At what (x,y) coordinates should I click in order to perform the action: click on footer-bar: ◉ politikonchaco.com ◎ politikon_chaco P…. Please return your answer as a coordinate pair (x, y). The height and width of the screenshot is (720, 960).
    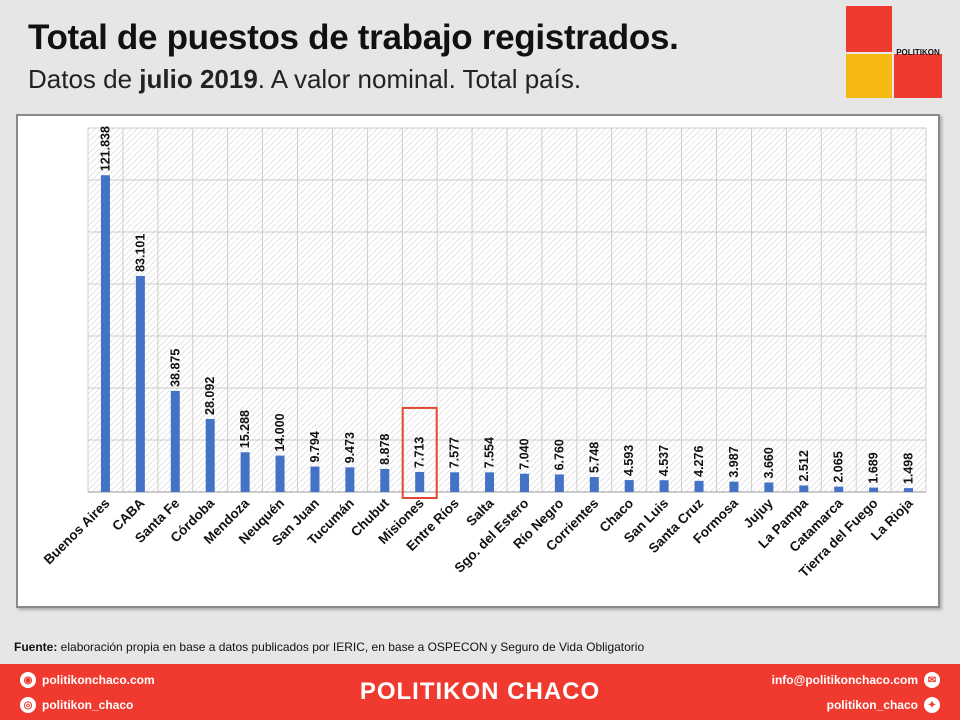
    Looking at the image, I should click on (480, 692).